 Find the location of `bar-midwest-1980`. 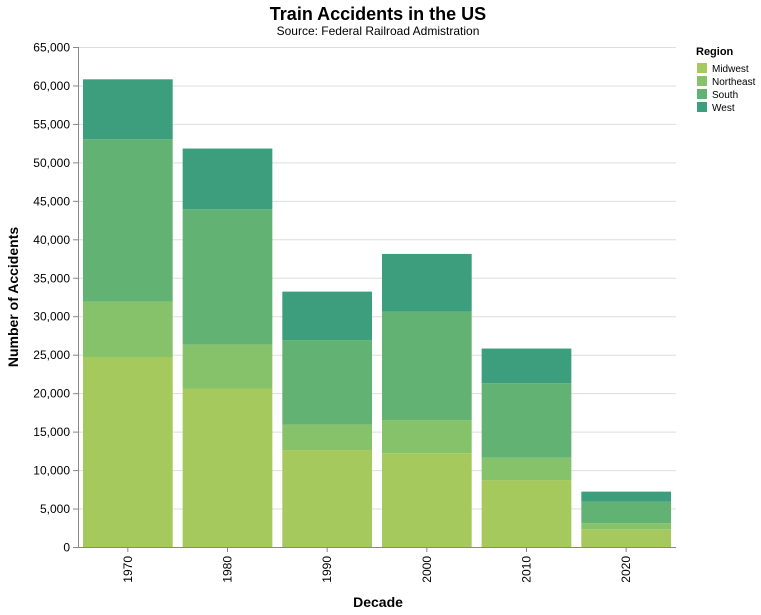

bar-midwest-1980 is located at coordinates (227, 467).